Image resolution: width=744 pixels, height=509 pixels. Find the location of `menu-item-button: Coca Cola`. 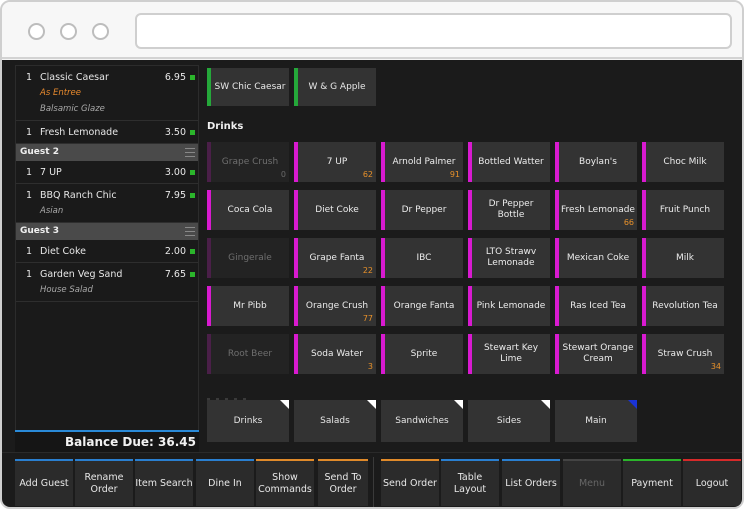

menu-item-button: Coca Cola is located at coordinates (248, 210).